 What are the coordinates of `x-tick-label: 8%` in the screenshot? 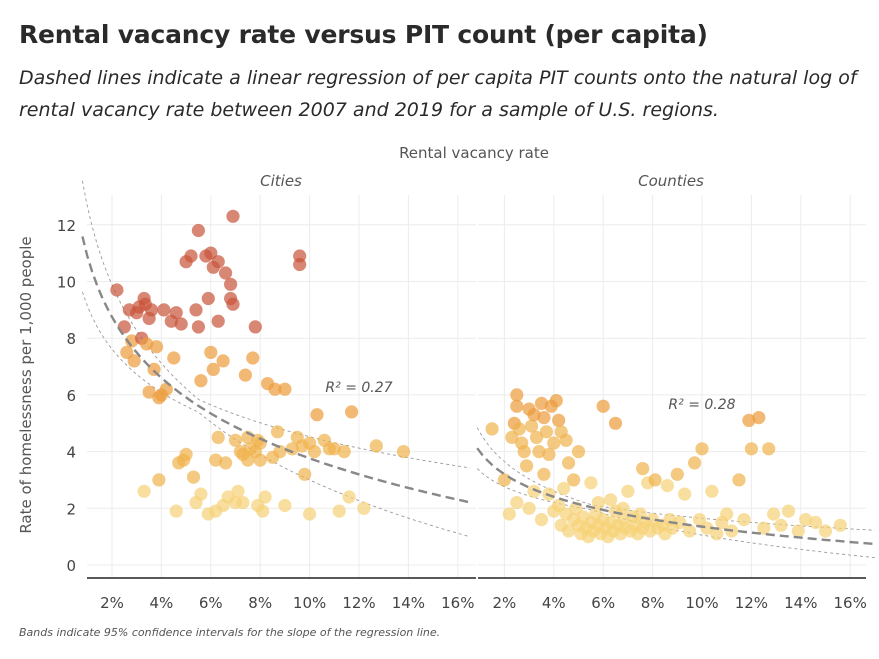 It's located at (260, 603).